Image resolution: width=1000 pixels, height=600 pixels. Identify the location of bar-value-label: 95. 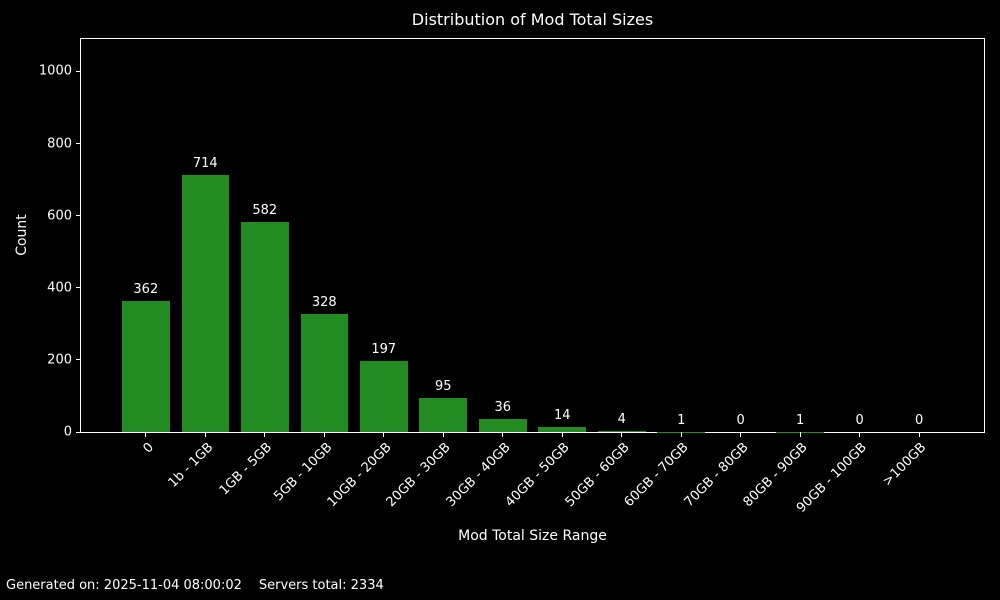
(443, 386).